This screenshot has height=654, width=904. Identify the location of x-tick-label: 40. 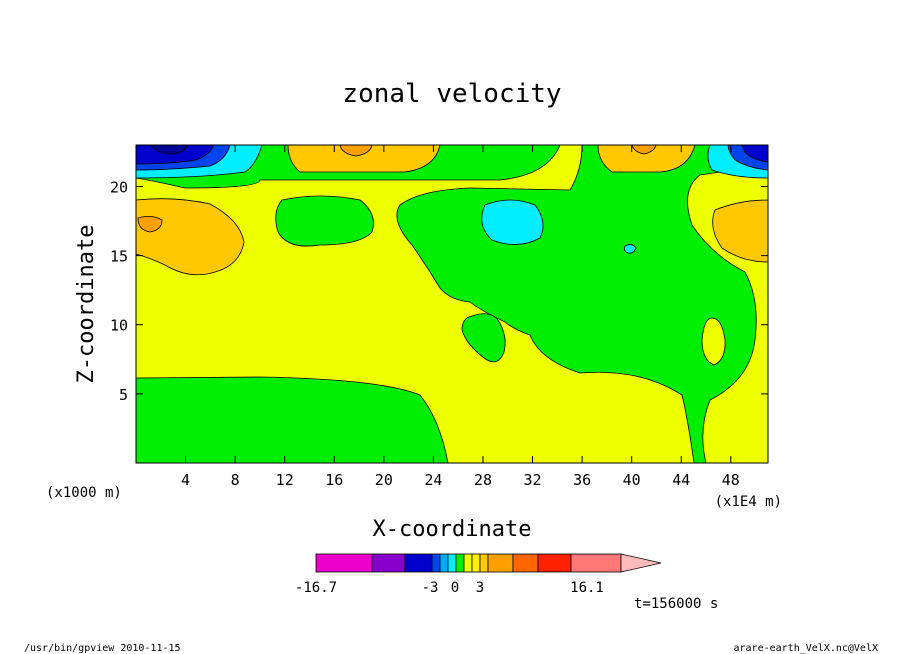
(632, 480).